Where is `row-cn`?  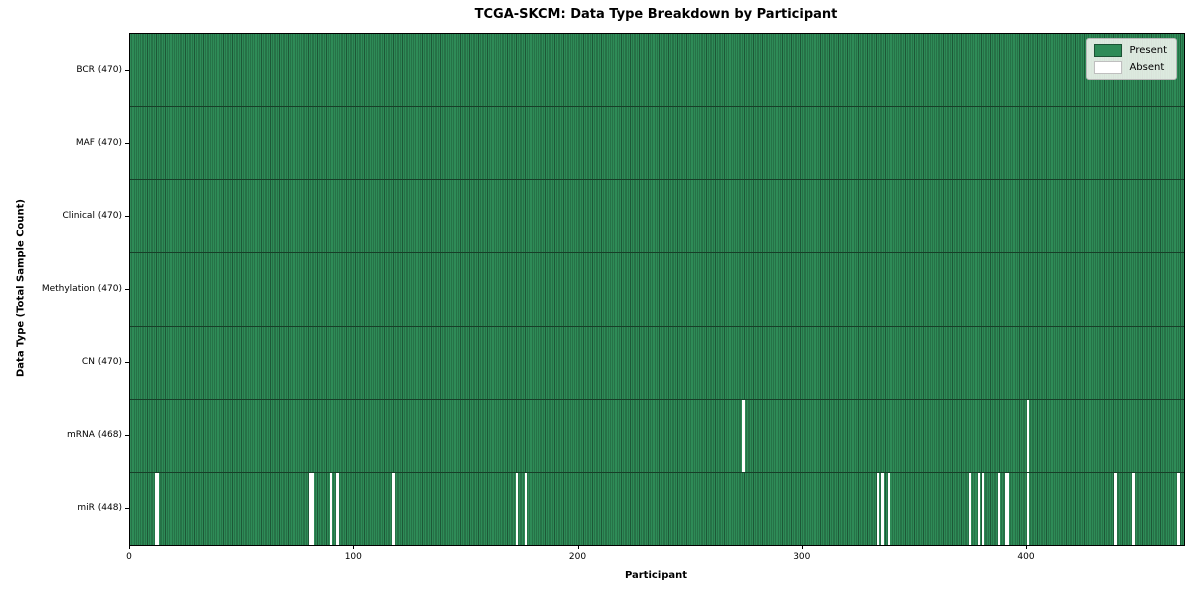 row-cn is located at coordinates (657, 362).